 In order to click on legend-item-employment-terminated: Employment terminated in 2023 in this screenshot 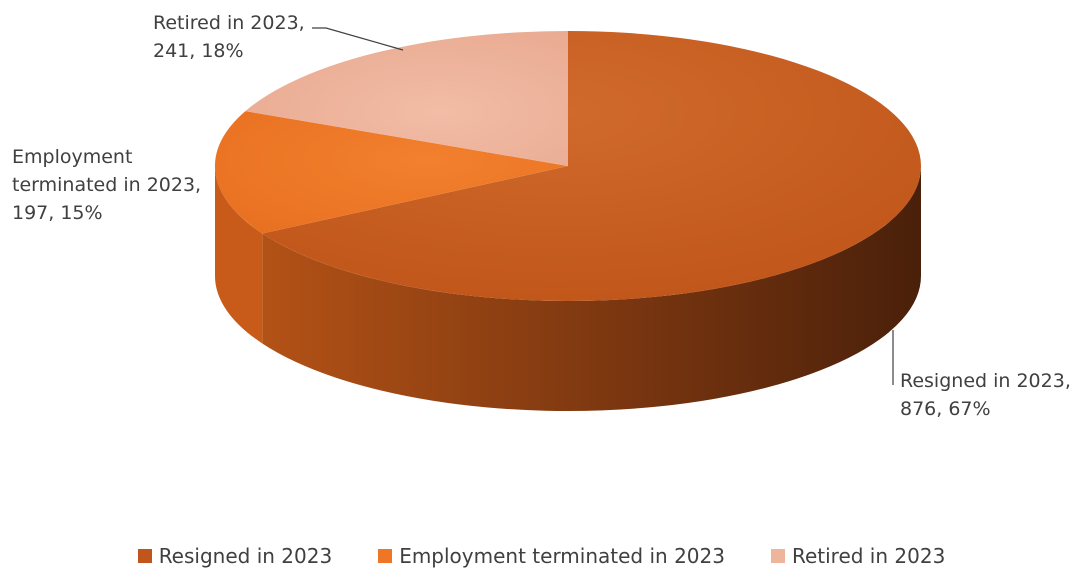, I will do `click(551, 556)`.